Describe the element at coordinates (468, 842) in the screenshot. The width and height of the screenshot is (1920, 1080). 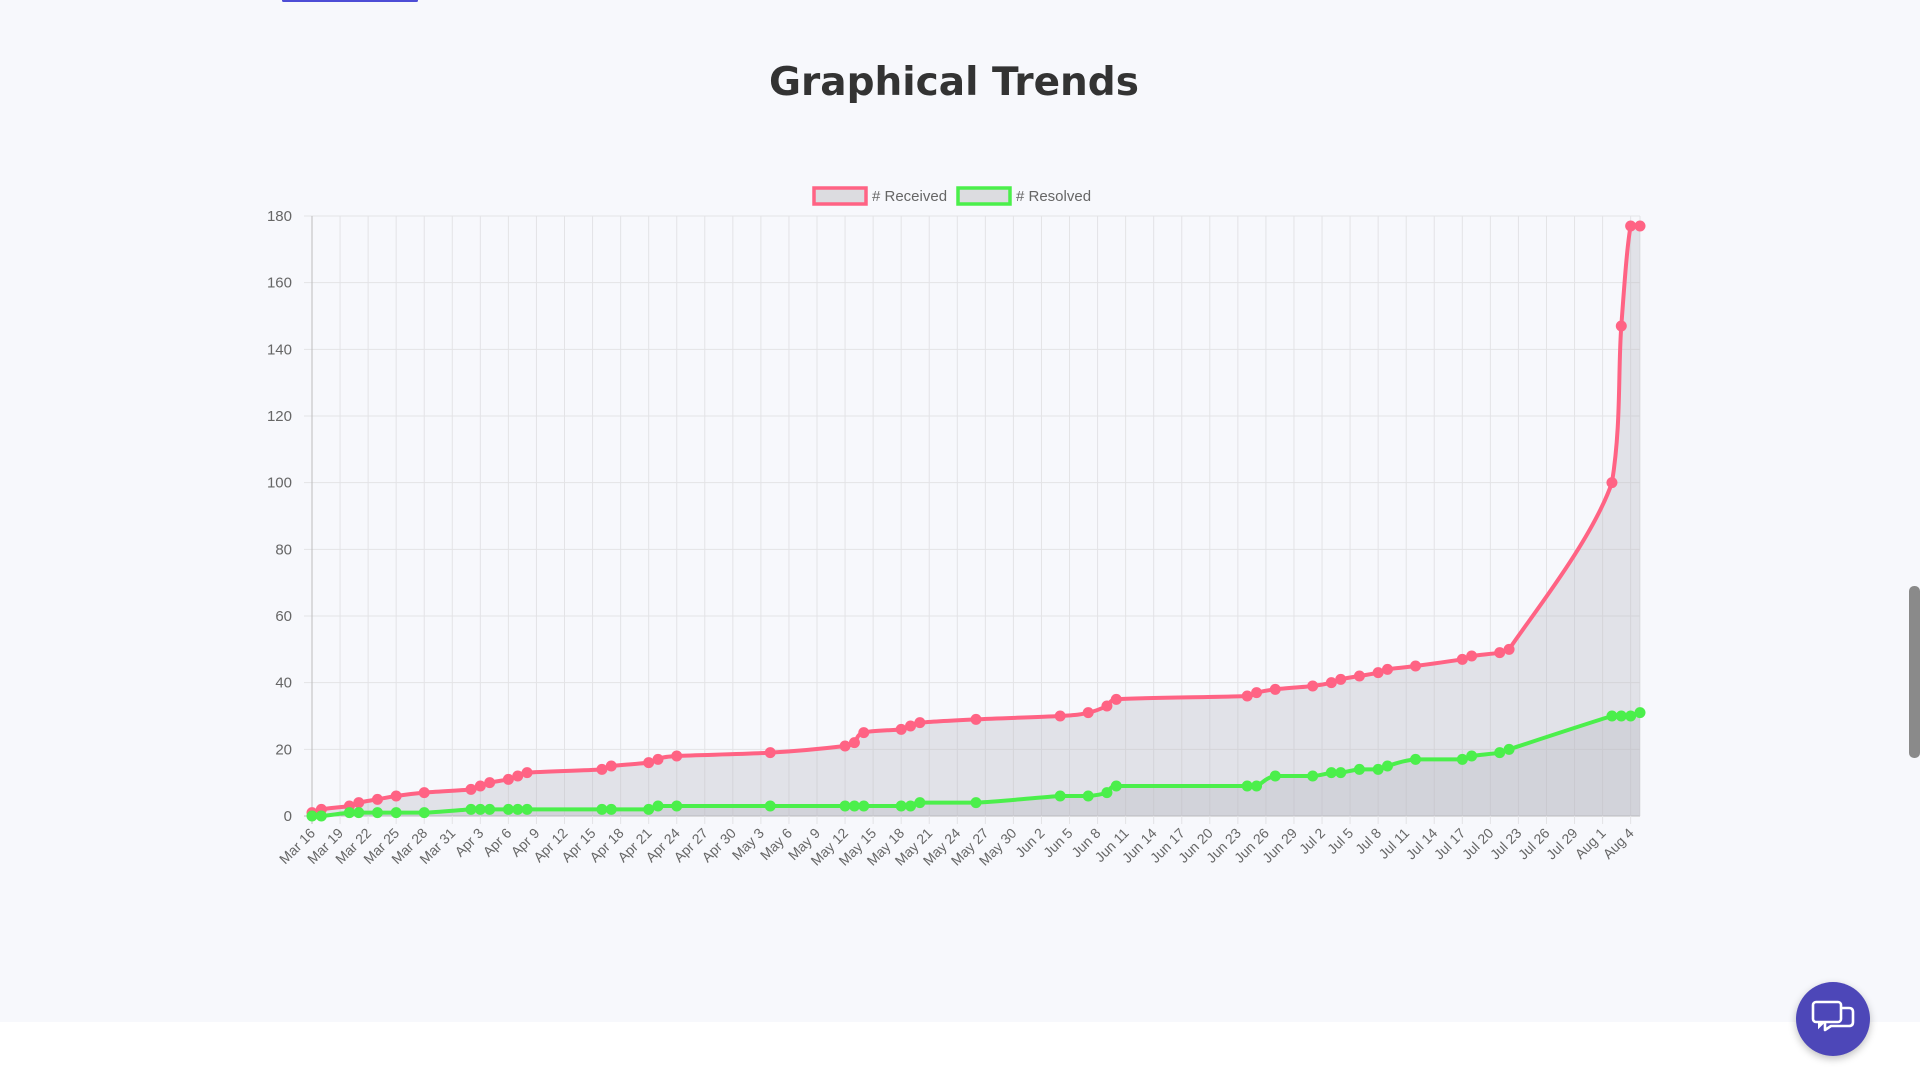
I see `x-tick-label: Apr 3` at that location.